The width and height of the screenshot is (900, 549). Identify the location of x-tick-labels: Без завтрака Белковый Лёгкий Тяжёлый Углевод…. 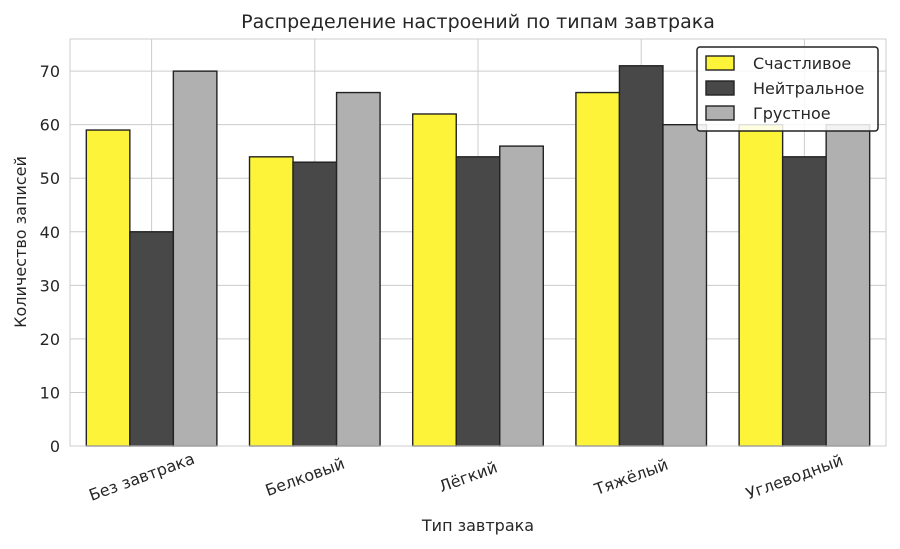
(465, 477).